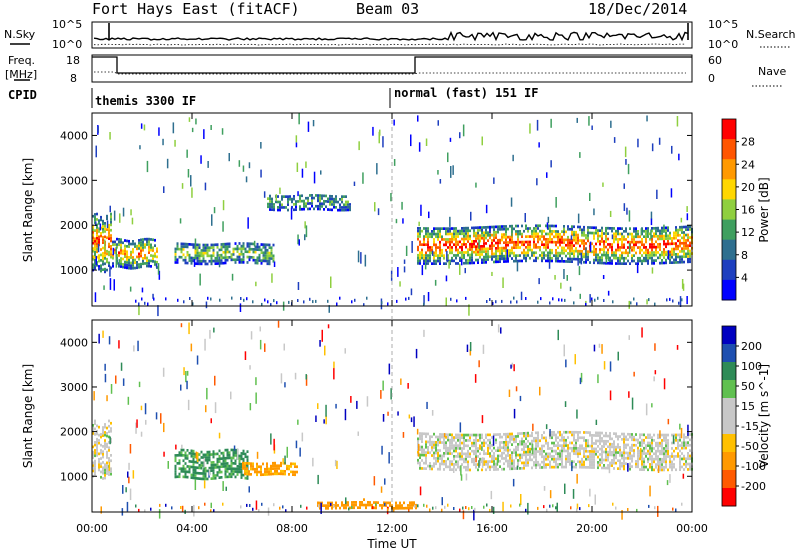  I want to click on colorbar-tick-label: 28, so click(748, 142).